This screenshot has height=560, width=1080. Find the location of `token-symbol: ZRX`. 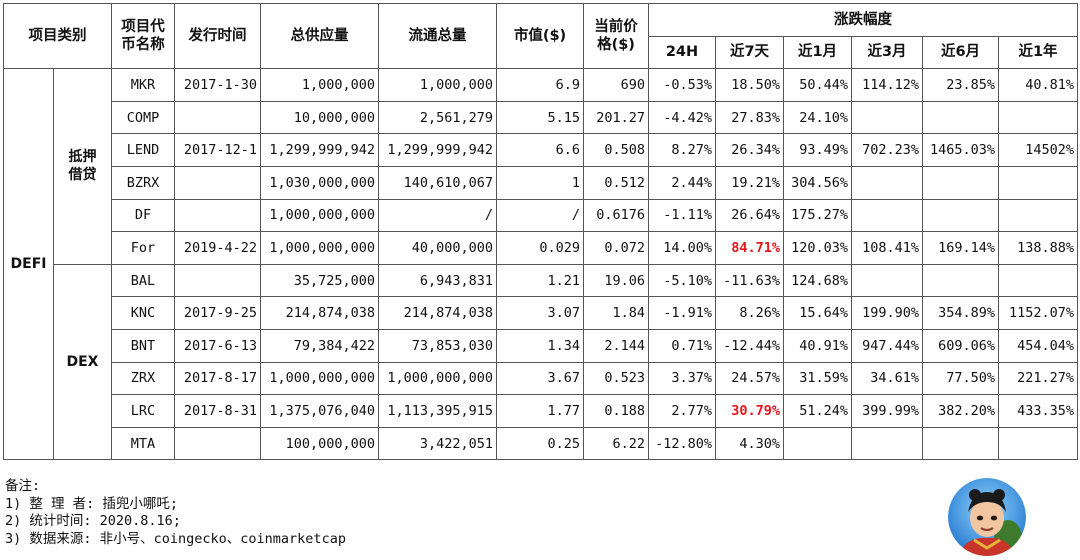

token-symbol: ZRX is located at coordinates (143, 378).